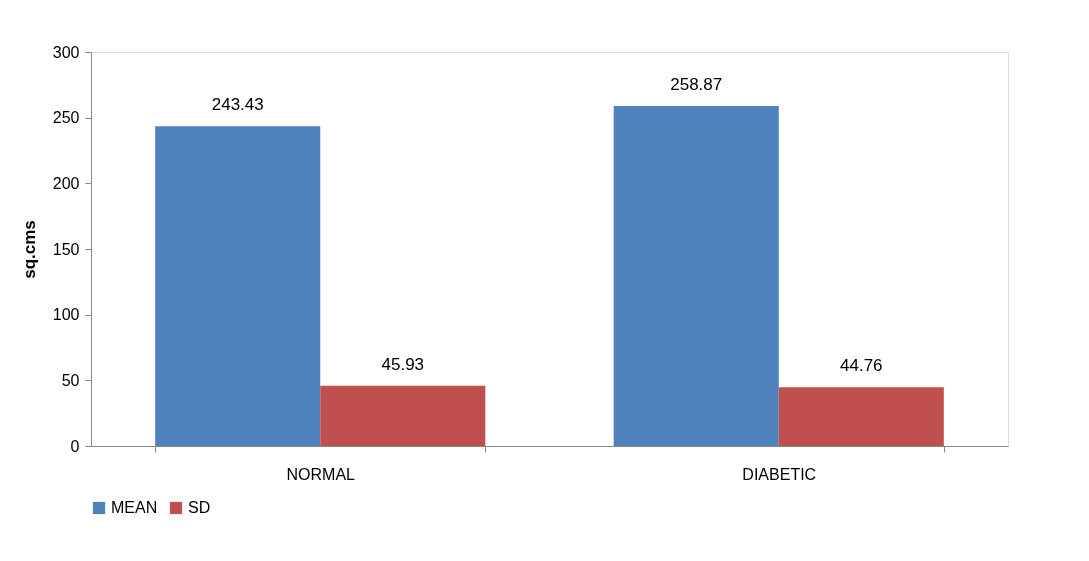  I want to click on legend-label: MEAN, so click(134, 507).